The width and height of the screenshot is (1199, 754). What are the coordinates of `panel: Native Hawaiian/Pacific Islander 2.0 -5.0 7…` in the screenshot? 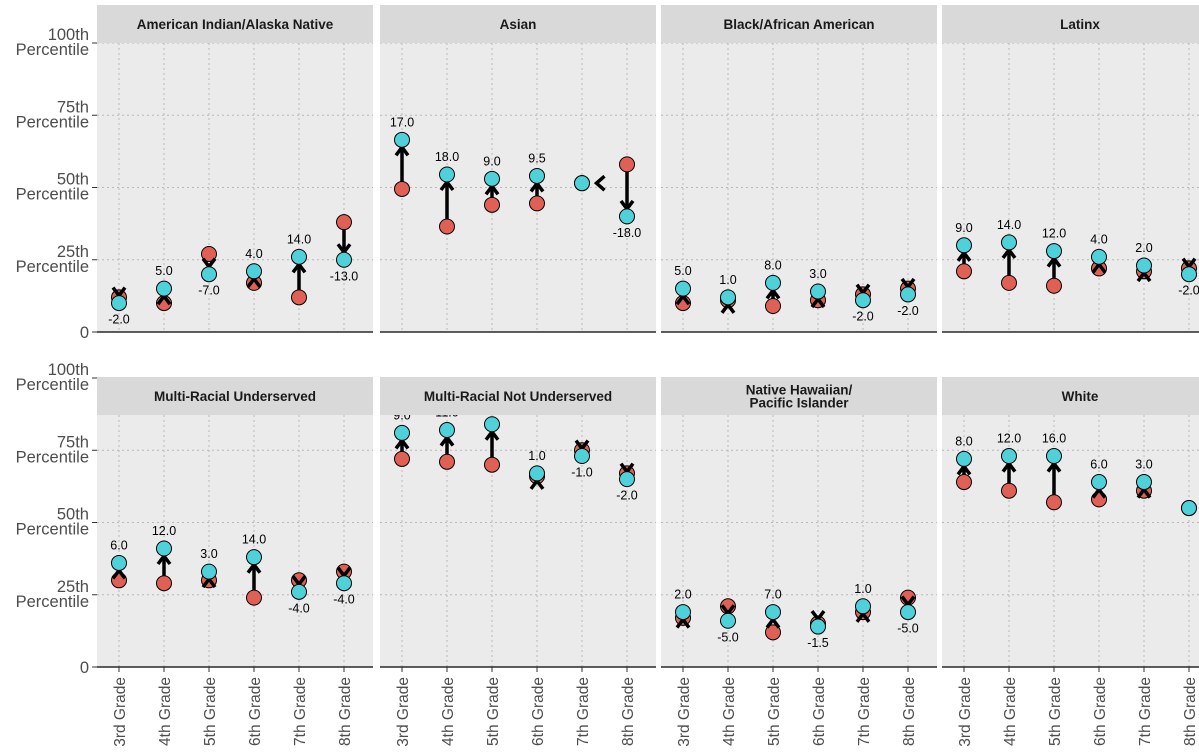 It's located at (799, 522).